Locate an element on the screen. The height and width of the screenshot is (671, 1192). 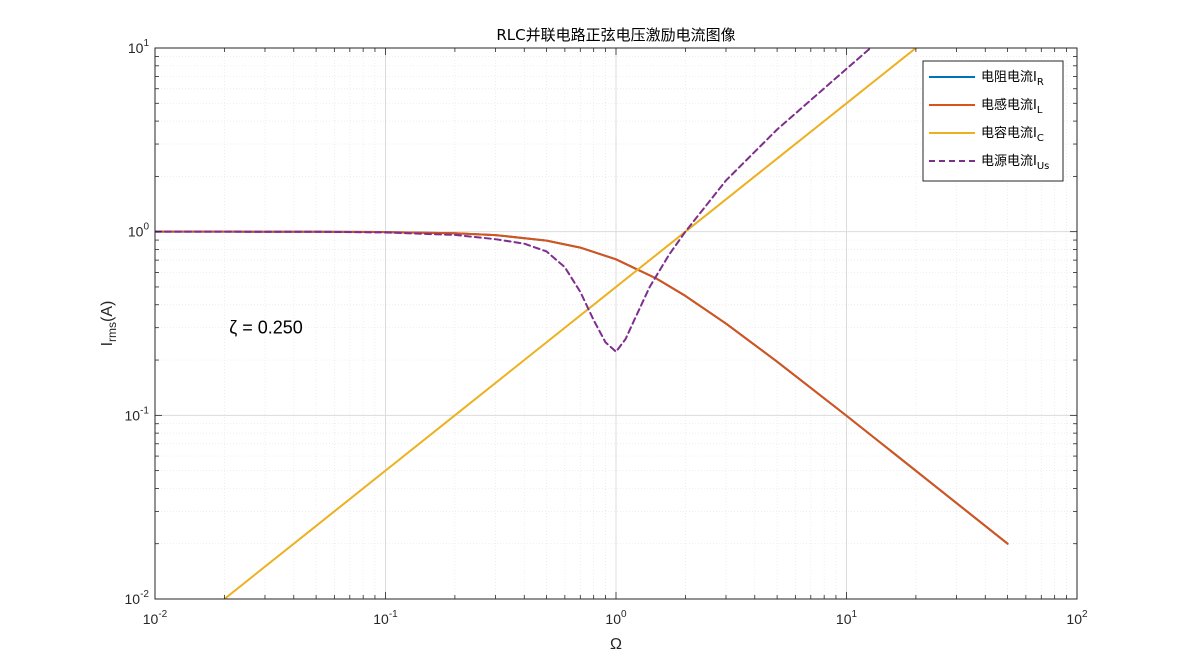
legend-label-sub: R is located at coordinates (1040, 82).